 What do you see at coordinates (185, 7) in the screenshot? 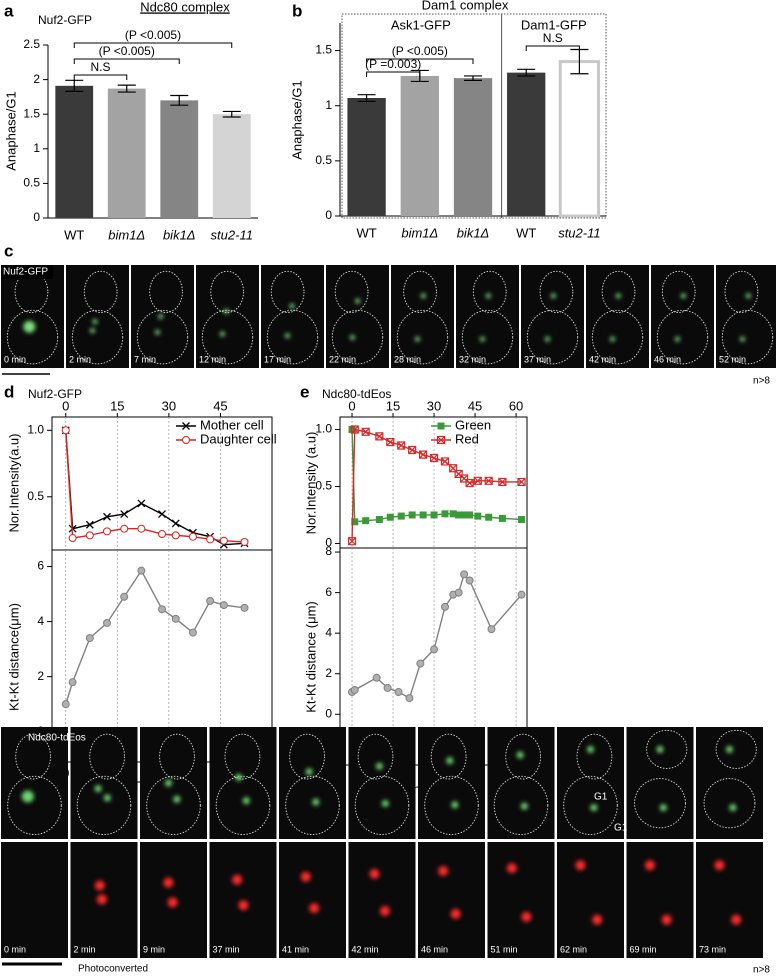
I see `chart-title: Ndc80 complex` at bounding box center [185, 7].